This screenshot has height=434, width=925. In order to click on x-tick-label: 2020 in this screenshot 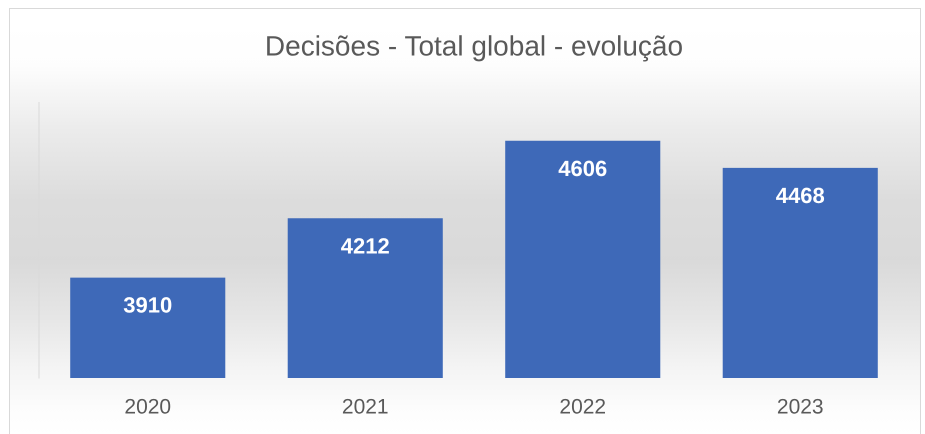, I will do `click(148, 406)`.